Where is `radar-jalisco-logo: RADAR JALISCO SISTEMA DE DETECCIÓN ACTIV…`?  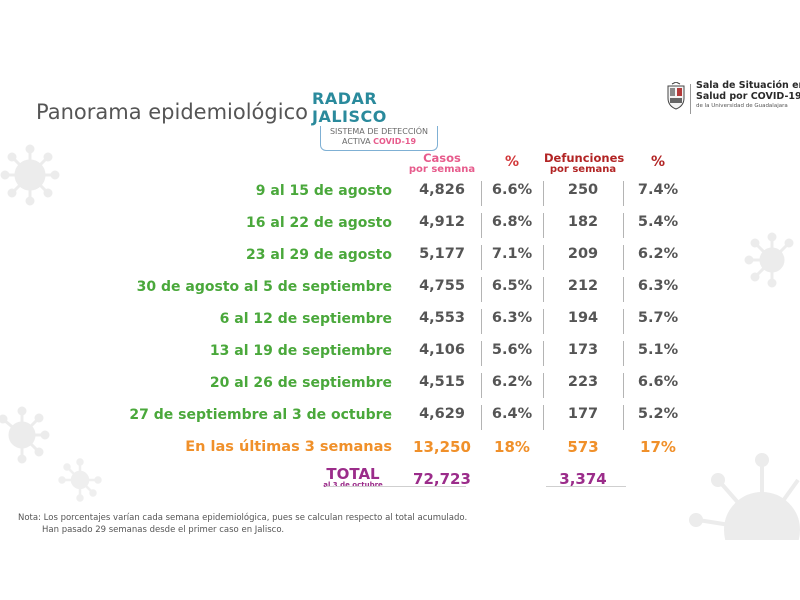 radar-jalisco-logo: RADAR JALISCO SISTEMA DE DETECCIÓN ACTIV… is located at coordinates (379, 120).